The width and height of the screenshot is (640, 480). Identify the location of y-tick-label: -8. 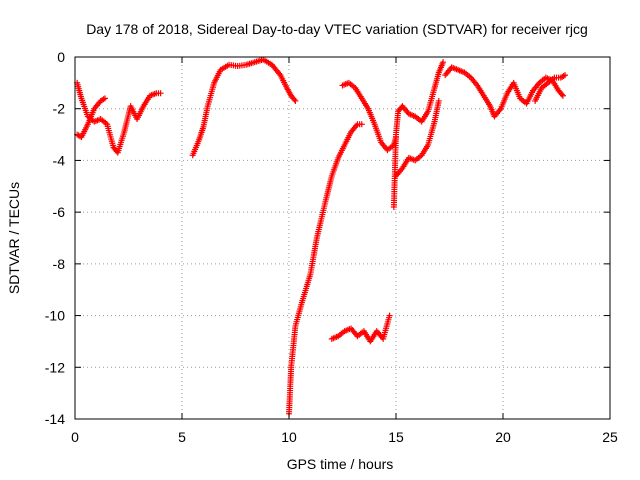
(59, 264).